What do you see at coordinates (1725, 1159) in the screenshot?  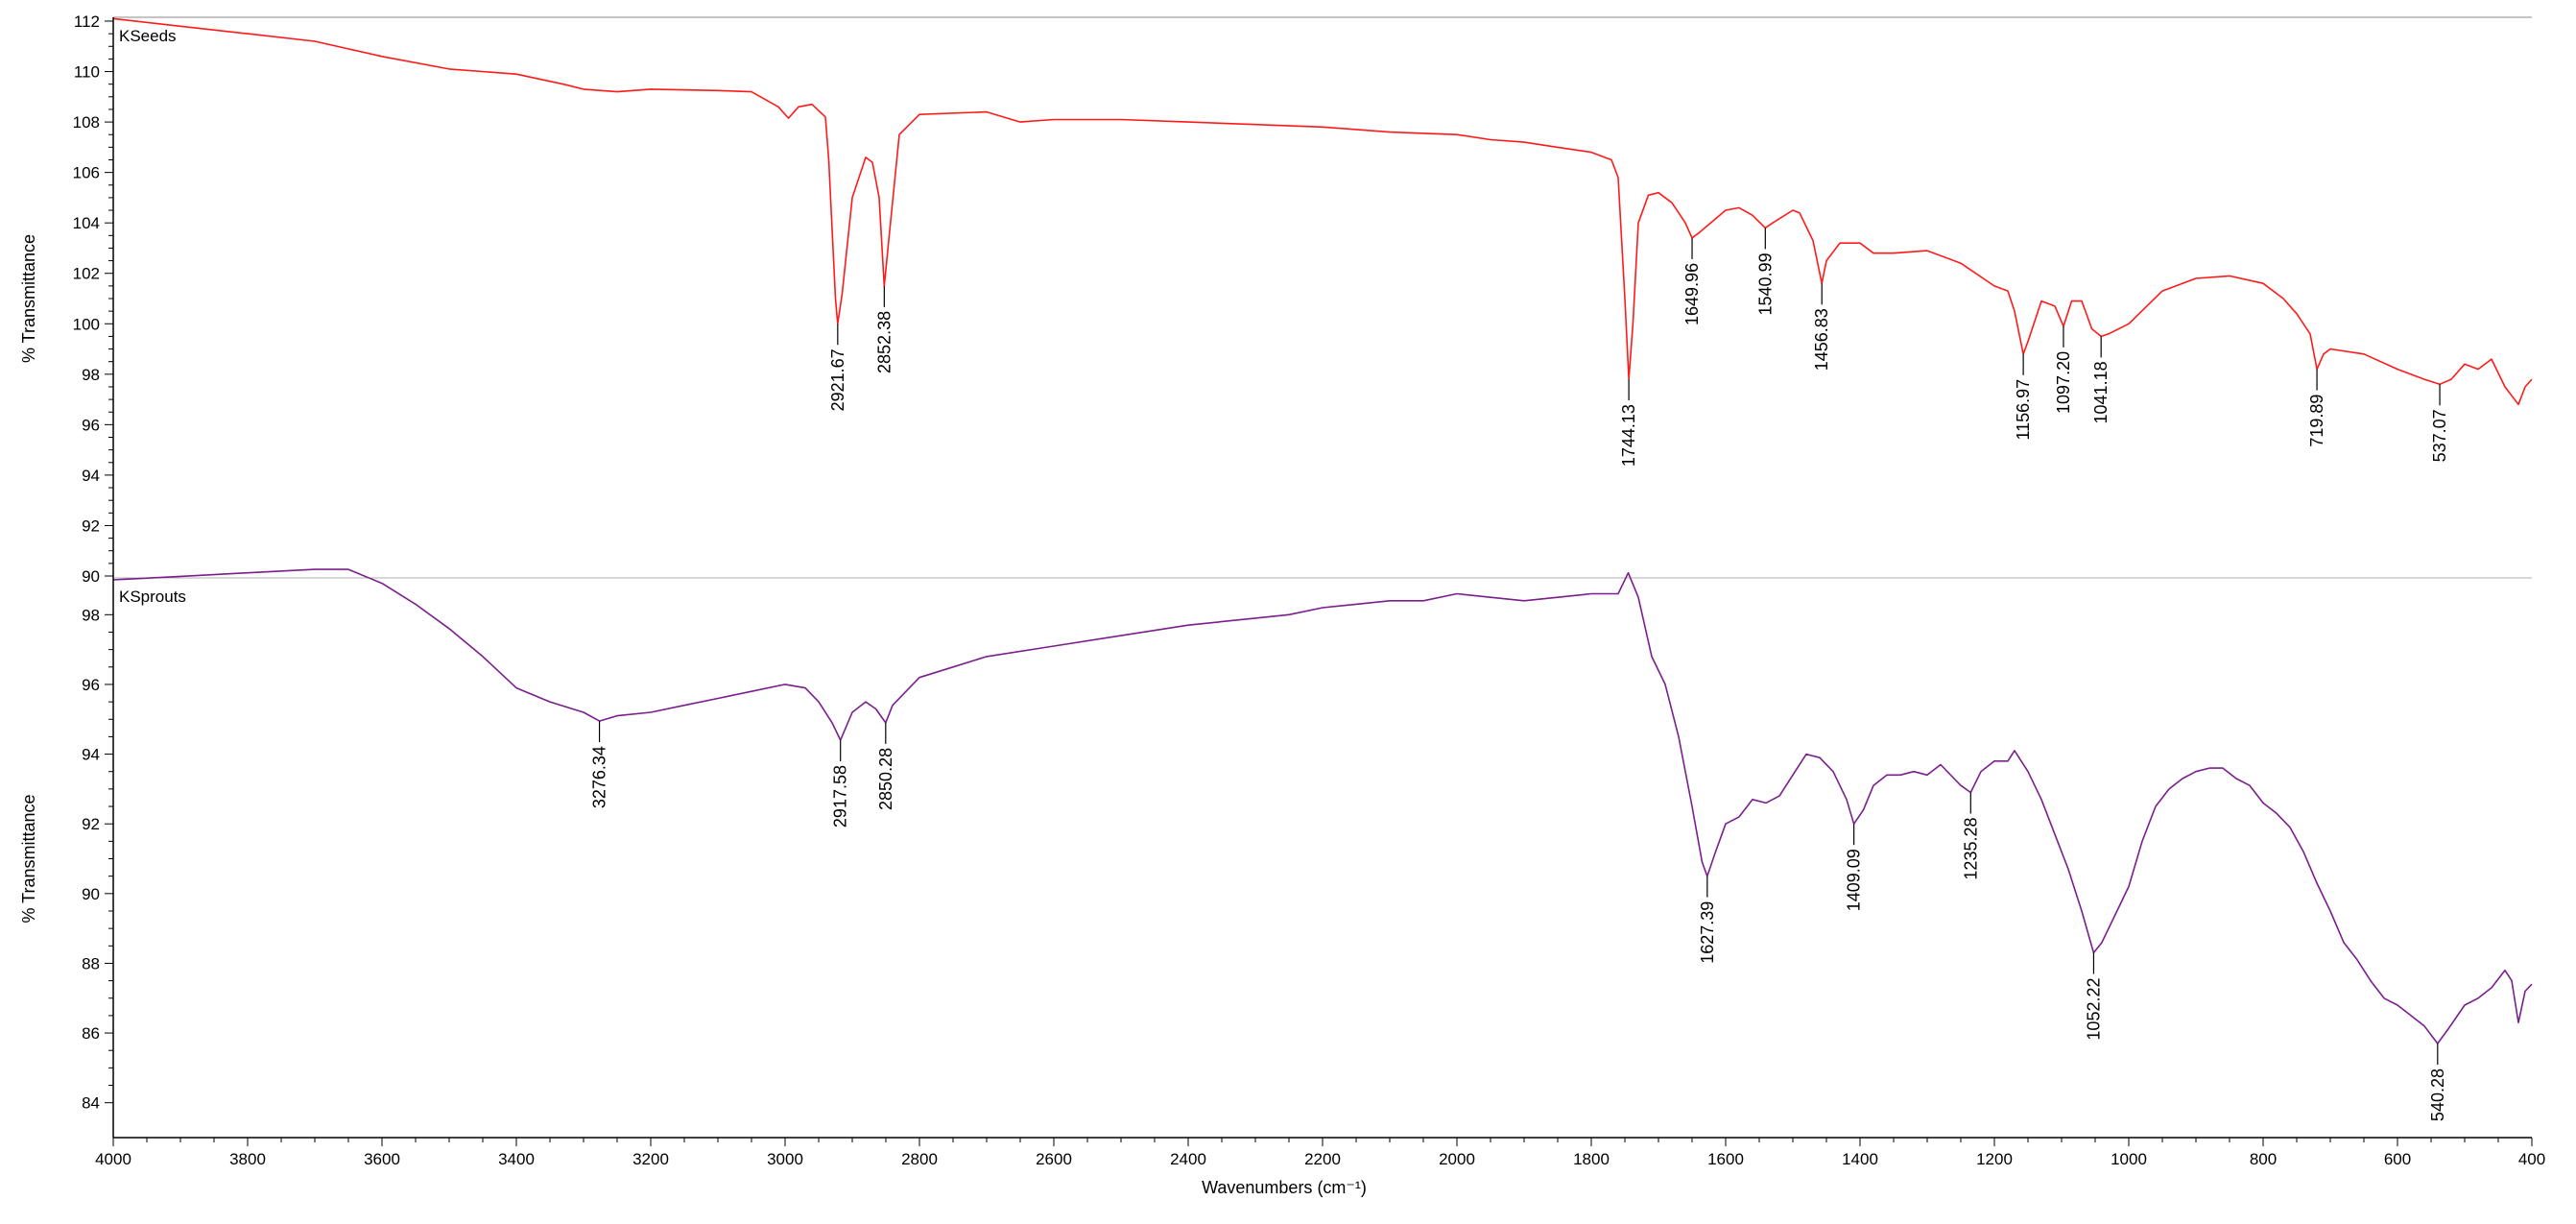 I see `x-tick-label: 1600` at bounding box center [1725, 1159].